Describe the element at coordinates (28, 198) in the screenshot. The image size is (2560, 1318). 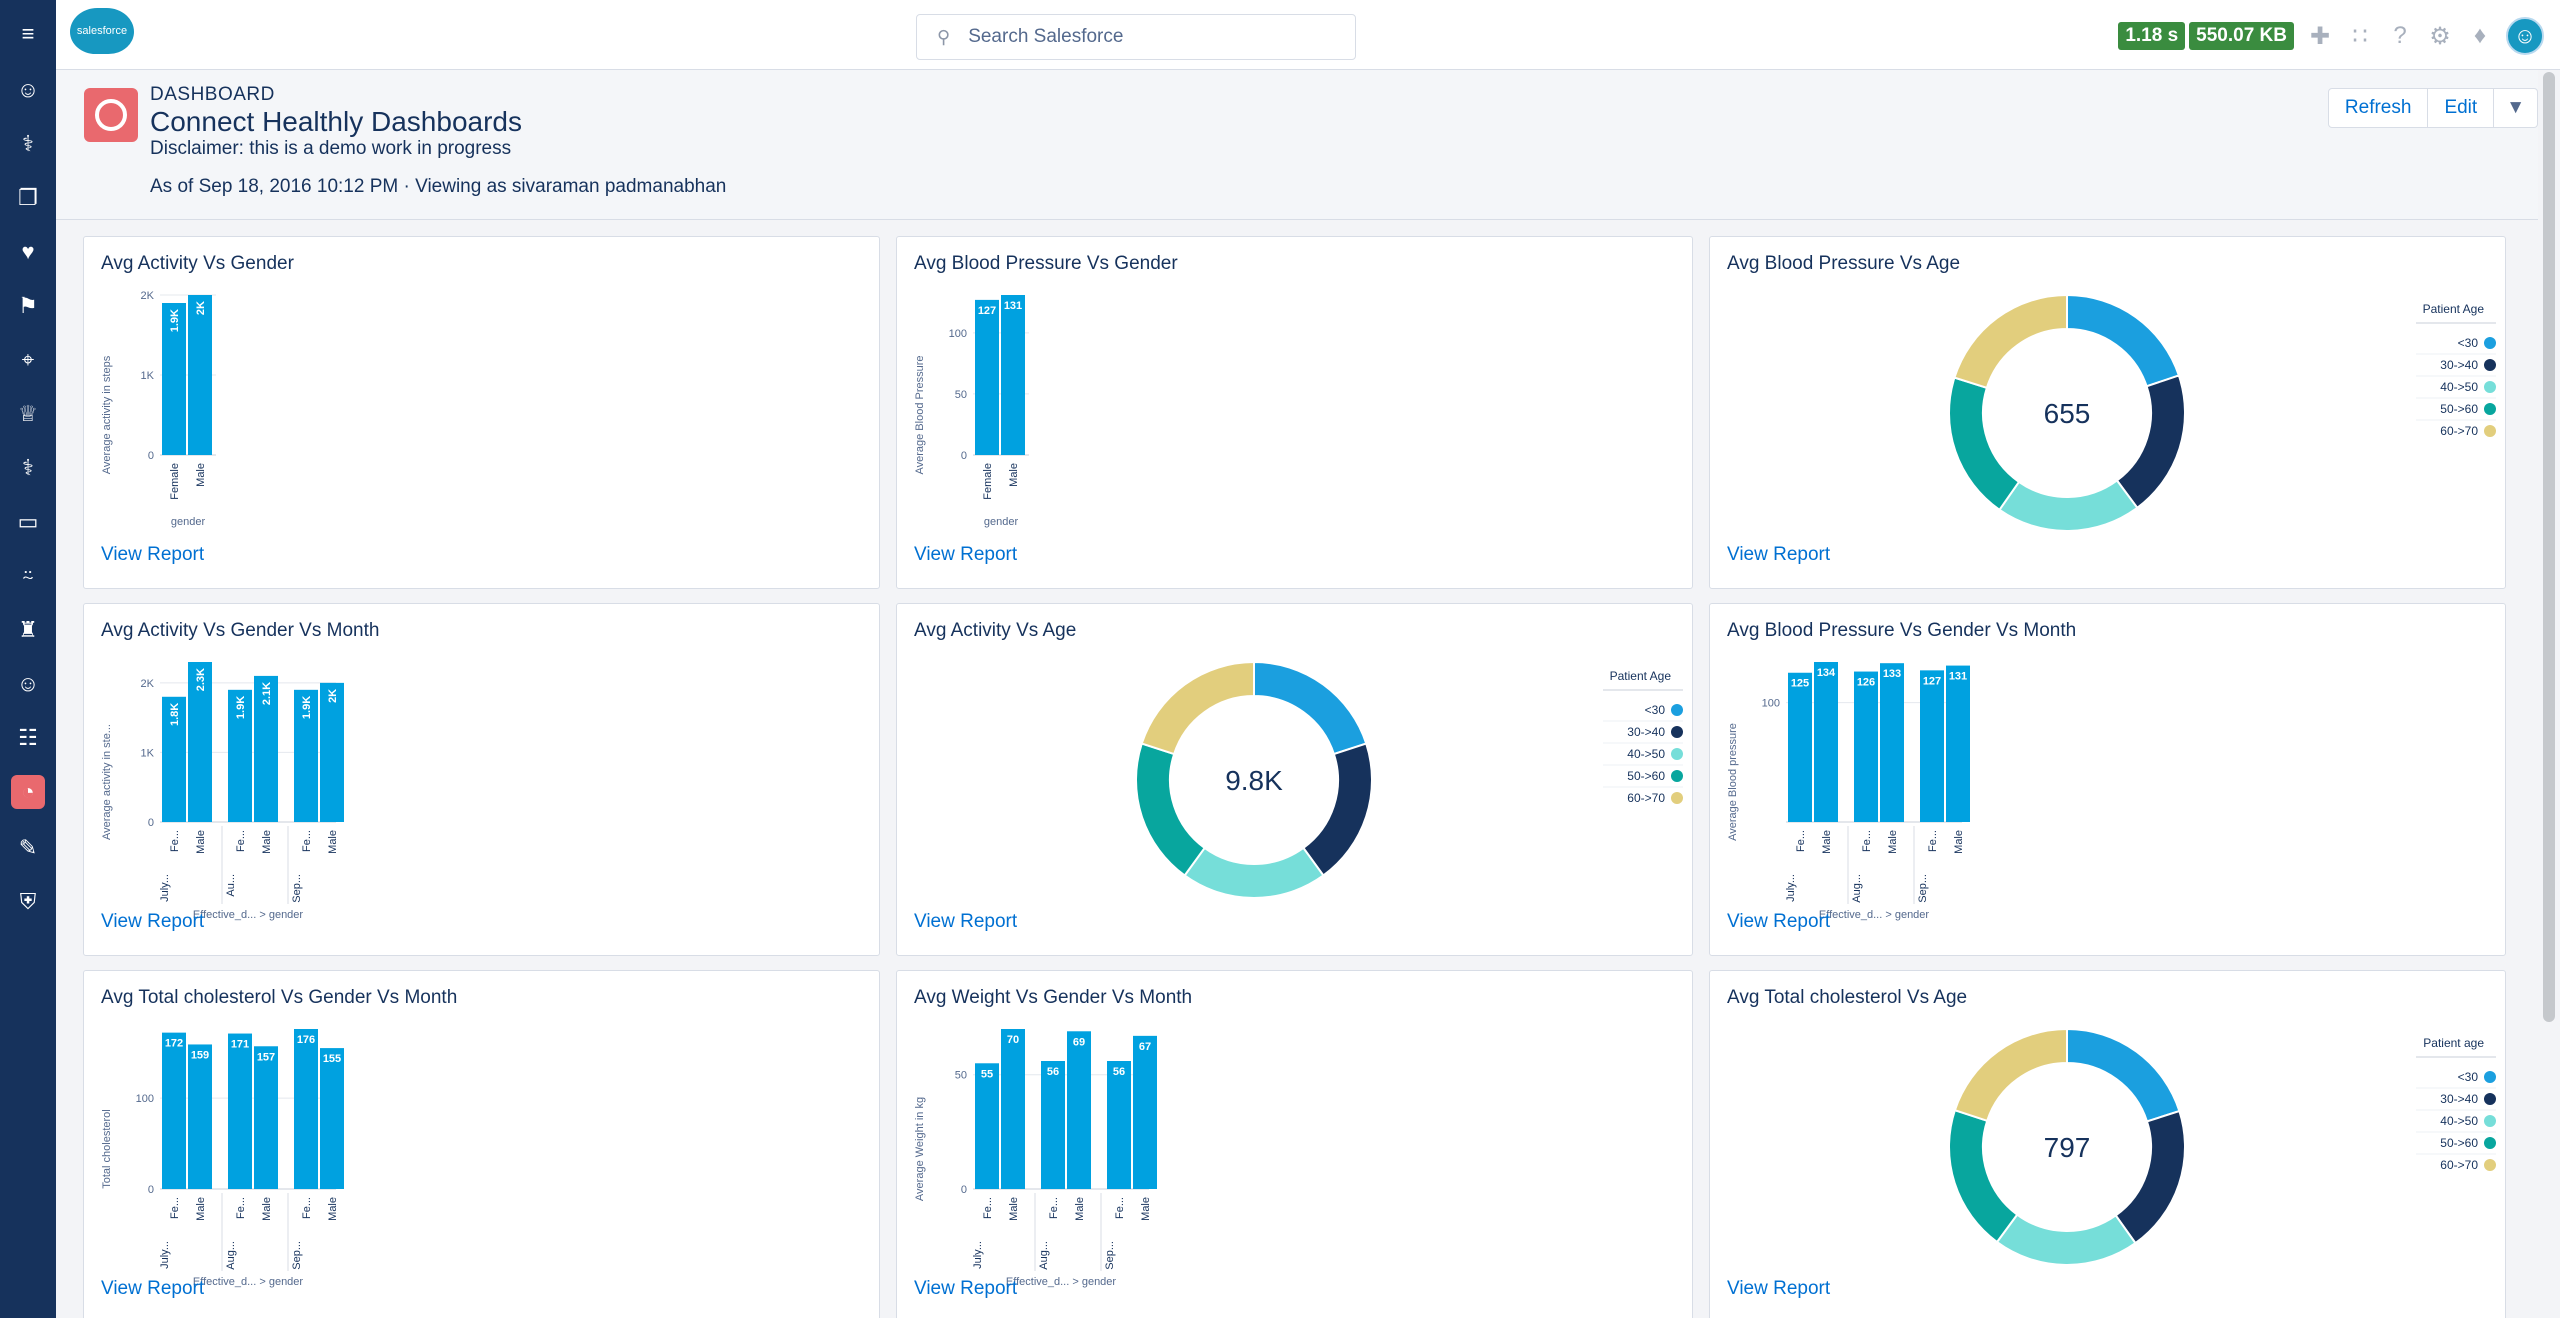
I see `nav-document-item: ❐` at that location.